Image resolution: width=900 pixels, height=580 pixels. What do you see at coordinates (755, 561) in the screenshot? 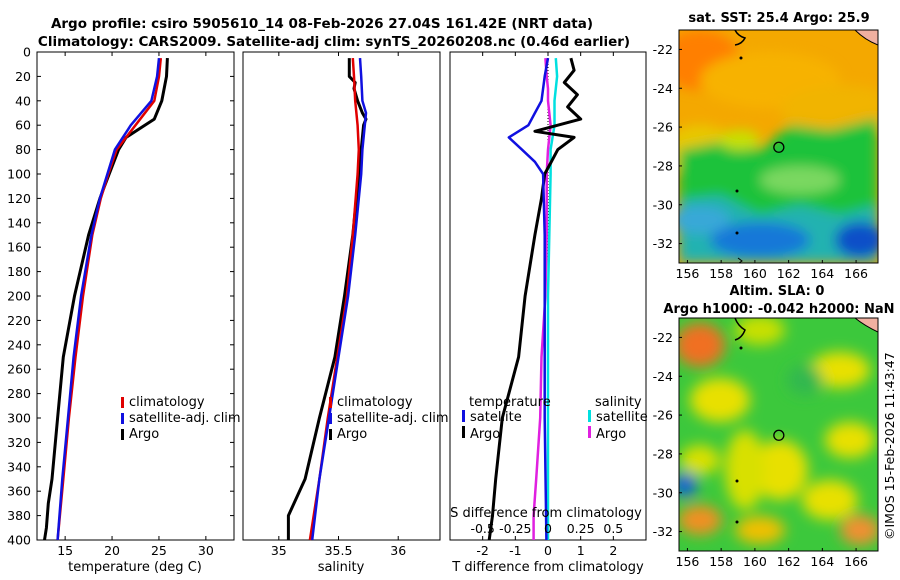
I see `longitude-tick-label: 160` at bounding box center [755, 561].